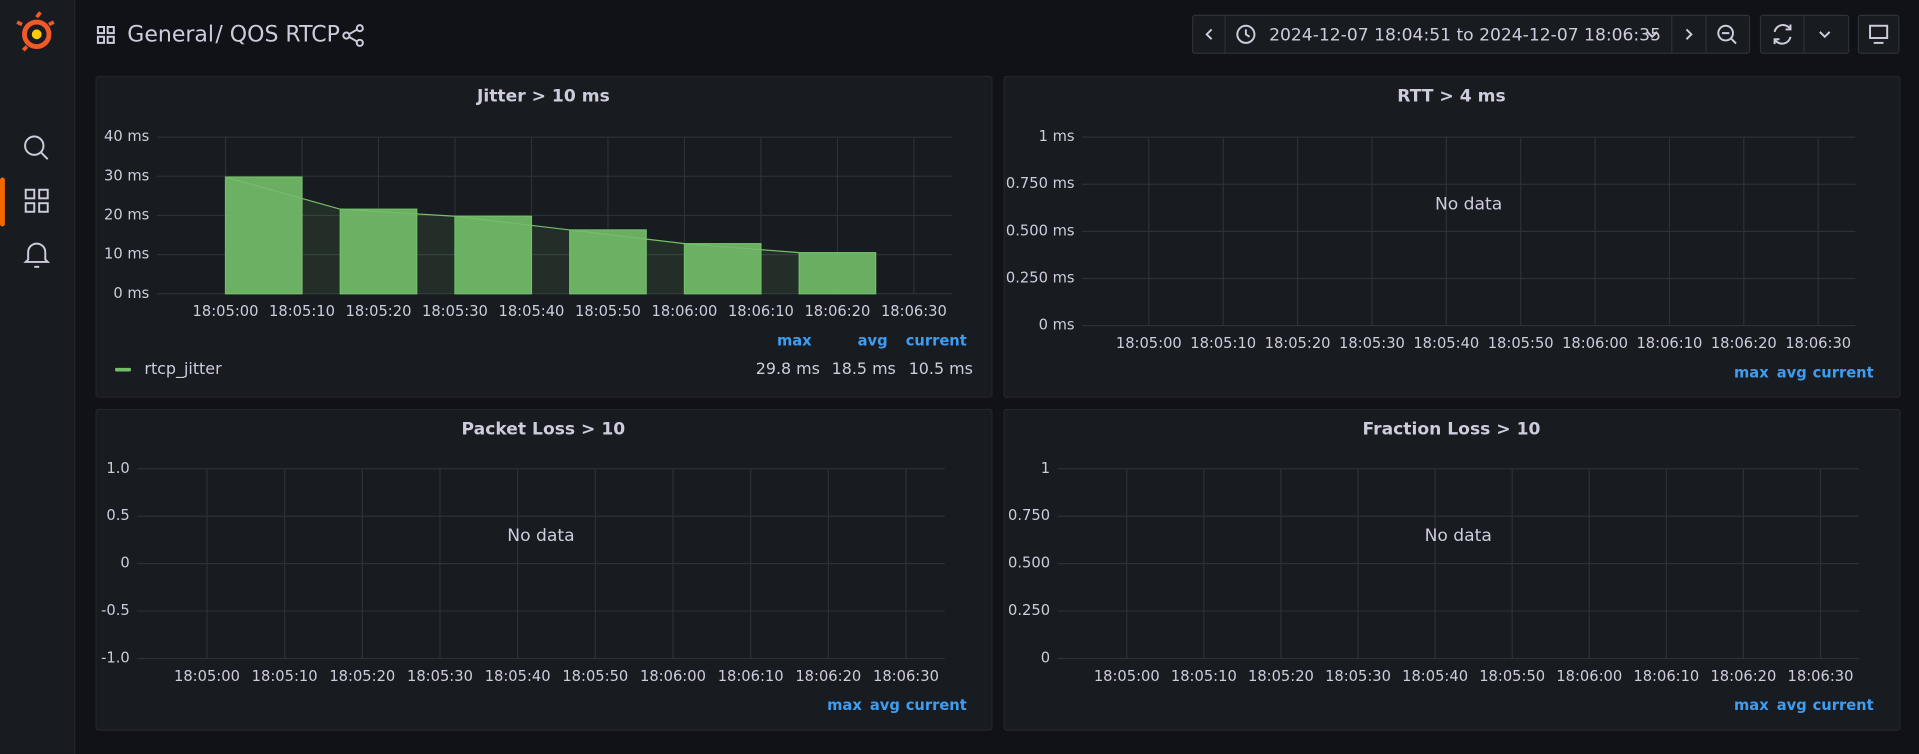 The height and width of the screenshot is (754, 1919). Describe the element at coordinates (1782, 34) in the screenshot. I see `refresh` at that location.